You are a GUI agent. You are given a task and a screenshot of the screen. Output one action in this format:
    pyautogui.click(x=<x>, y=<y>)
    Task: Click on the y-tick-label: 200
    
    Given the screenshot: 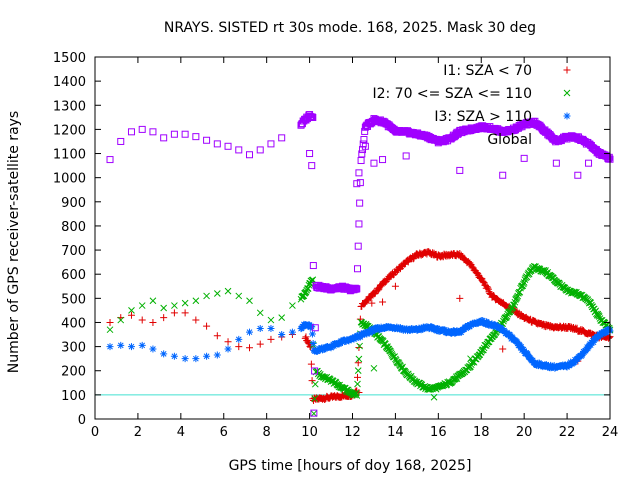 What is the action you would take?
    pyautogui.click(x=73, y=372)
    